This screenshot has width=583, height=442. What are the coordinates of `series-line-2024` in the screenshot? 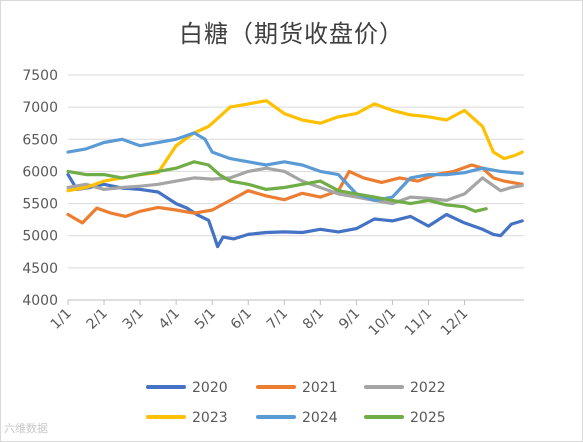 It's located at (295, 166).